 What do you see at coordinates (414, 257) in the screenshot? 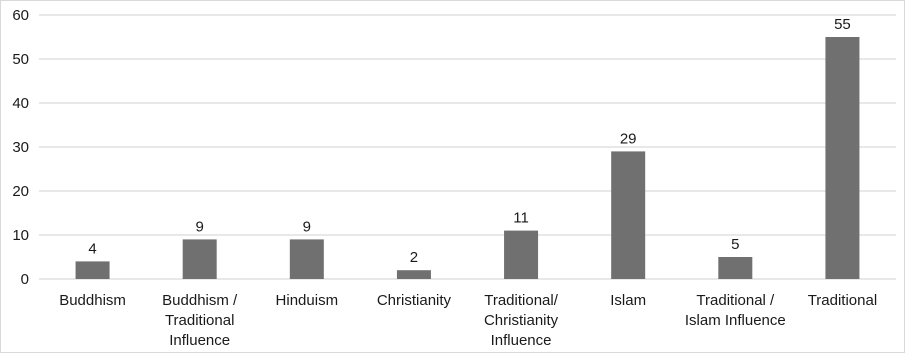
I see `data-label: 2` at bounding box center [414, 257].